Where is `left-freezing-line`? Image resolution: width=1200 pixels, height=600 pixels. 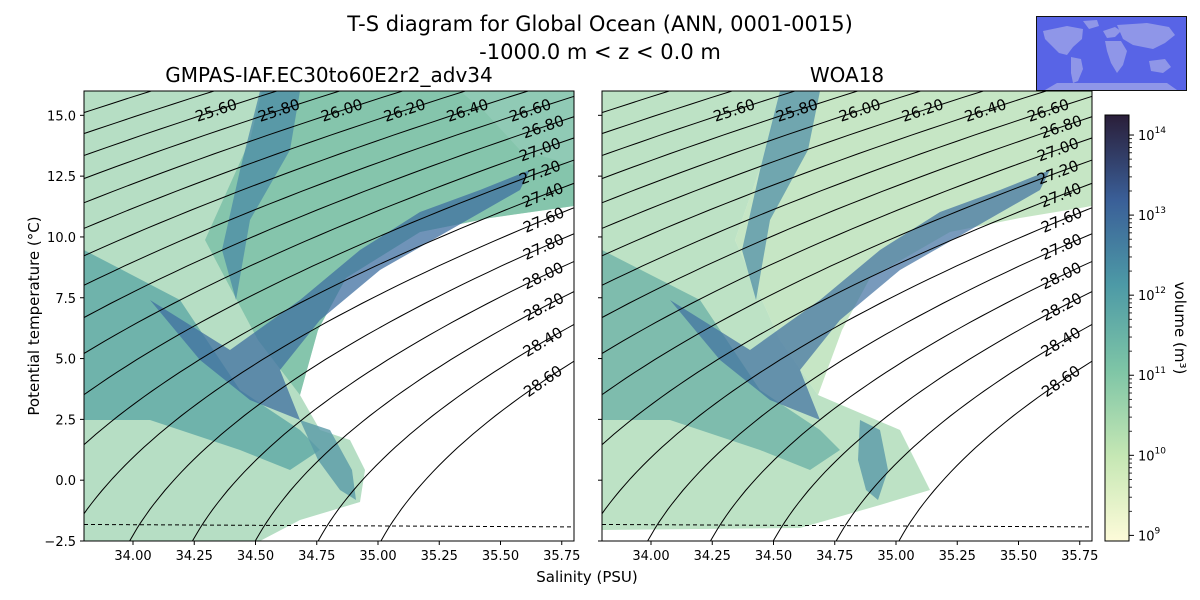
left-freezing-line is located at coordinates (329, 525).